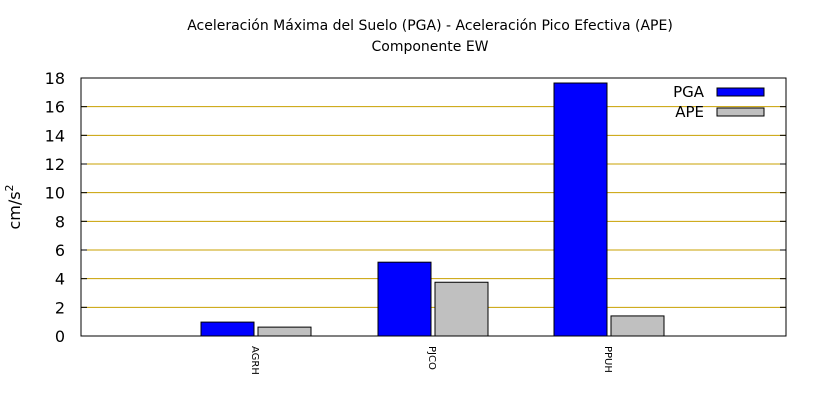  I want to click on bar-ape-agrh, so click(284, 331).